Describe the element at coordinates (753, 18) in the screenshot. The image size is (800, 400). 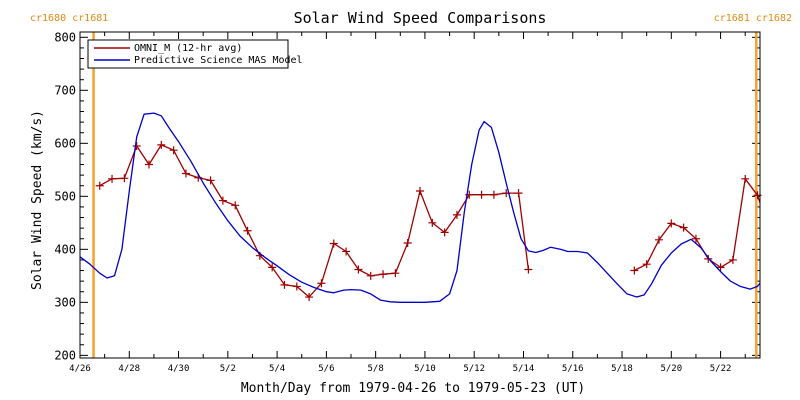
I see `carrington-marker-label: cr1681 cr1682` at that location.